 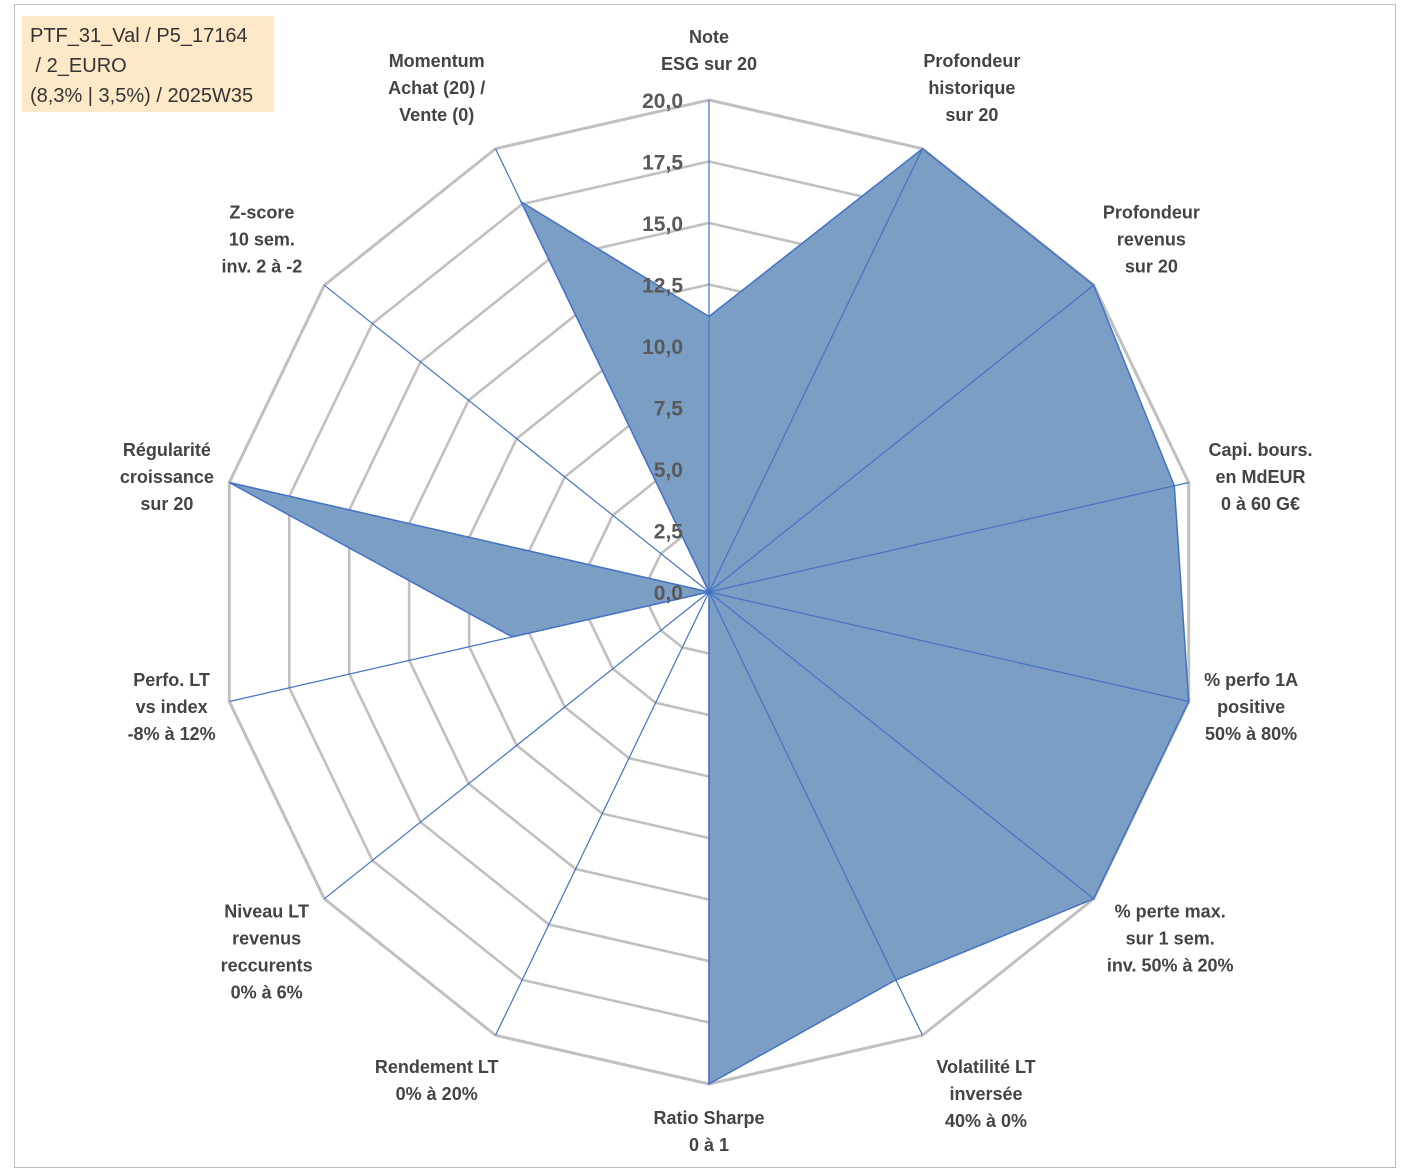 I want to click on category-label-line: 40% à 0%, so click(x=986, y=1121).